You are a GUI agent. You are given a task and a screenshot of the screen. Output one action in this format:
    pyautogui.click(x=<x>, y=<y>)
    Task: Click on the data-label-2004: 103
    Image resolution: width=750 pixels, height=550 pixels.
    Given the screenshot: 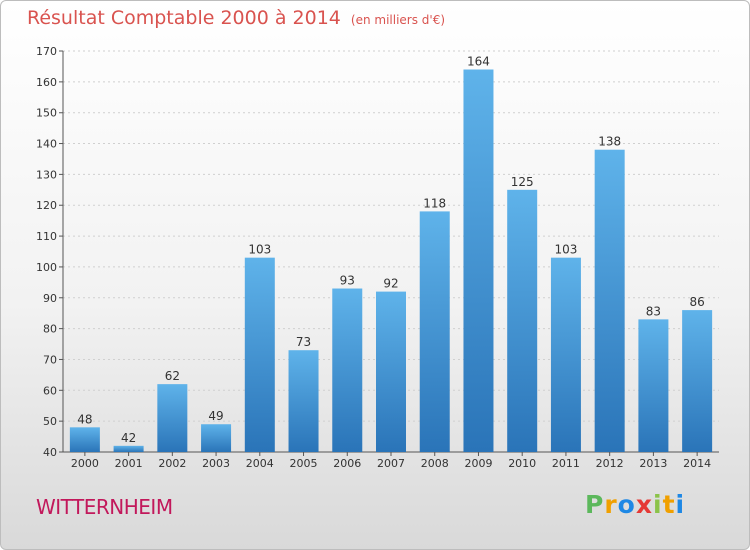 What is the action you would take?
    pyautogui.click(x=259, y=250)
    